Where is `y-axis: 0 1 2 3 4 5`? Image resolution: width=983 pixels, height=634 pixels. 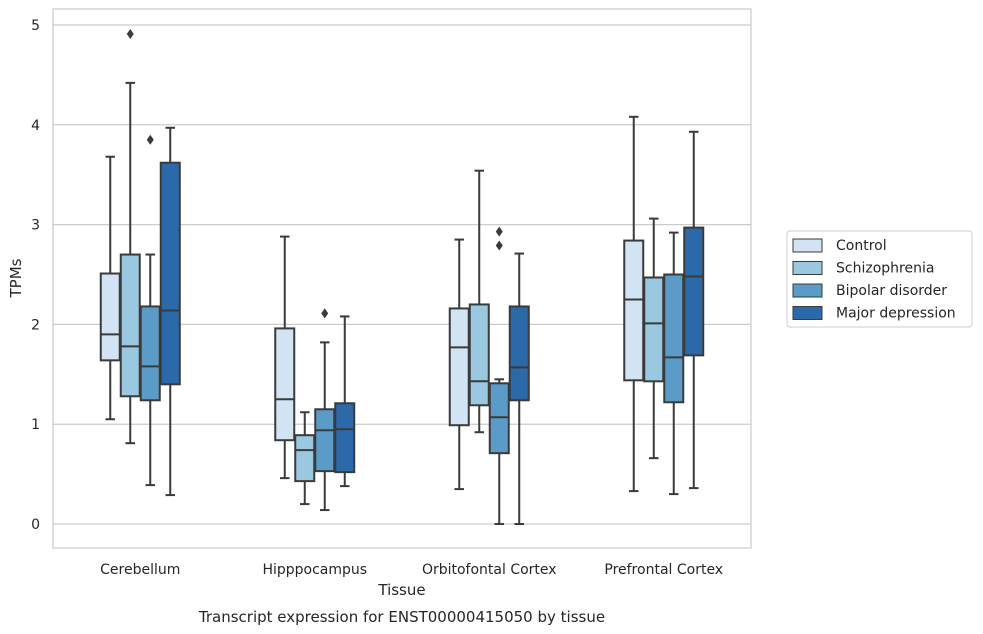 y-axis: 0 1 2 3 4 5 is located at coordinates (35, 275).